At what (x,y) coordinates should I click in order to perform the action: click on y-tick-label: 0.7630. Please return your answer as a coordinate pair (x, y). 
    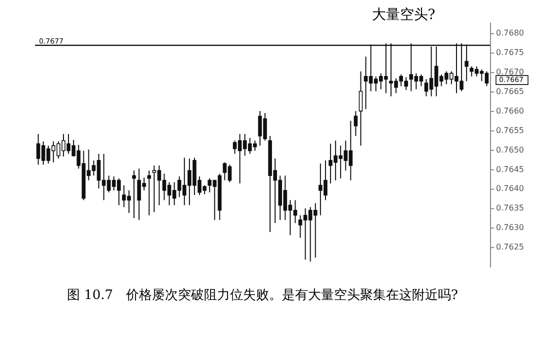
    Looking at the image, I should click on (510, 227).